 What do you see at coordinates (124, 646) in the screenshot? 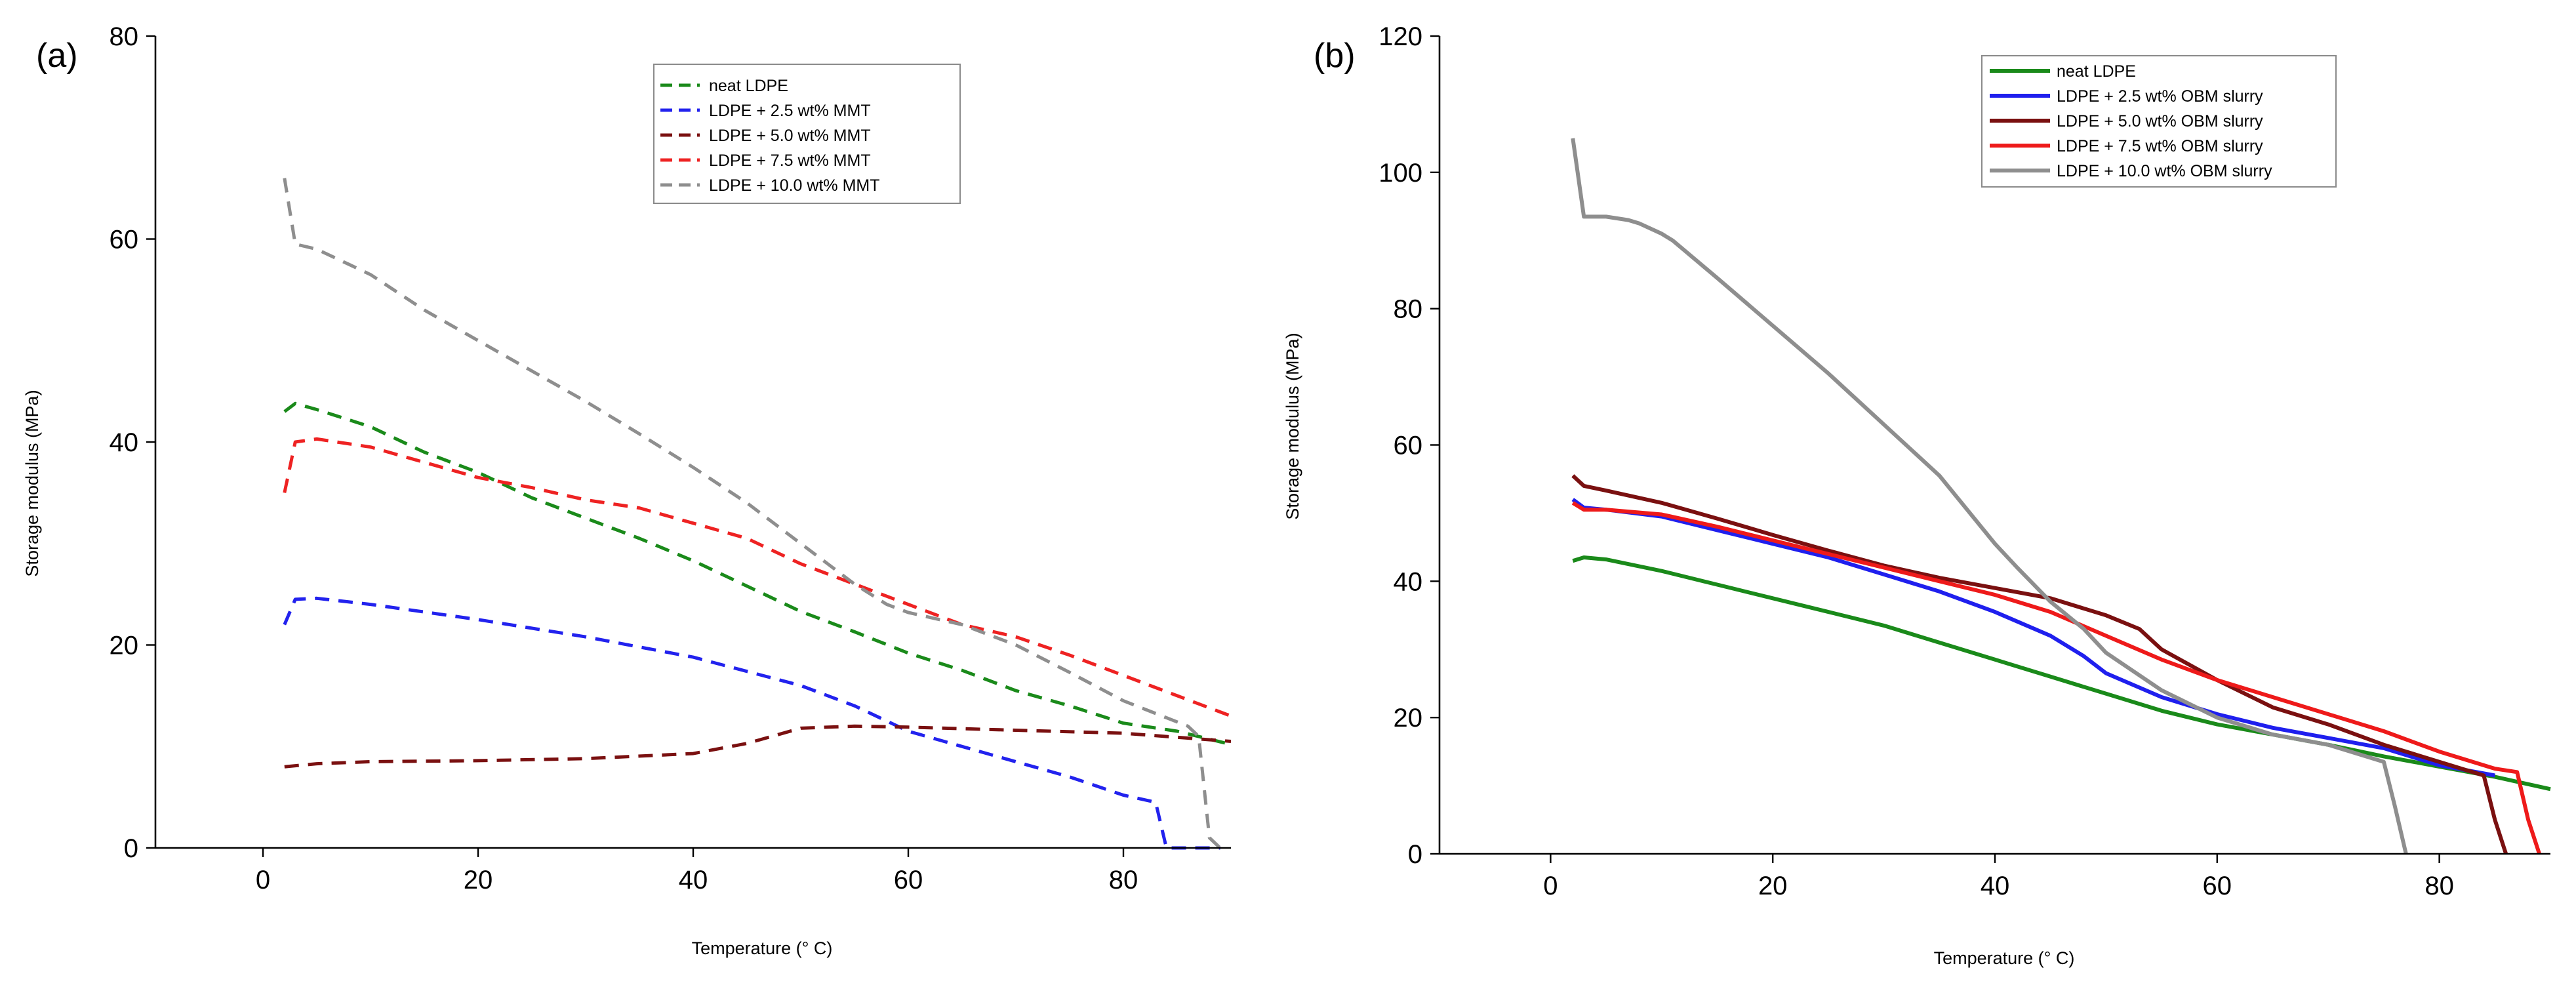
I see `y-tick-label-a-1: 20` at bounding box center [124, 646].